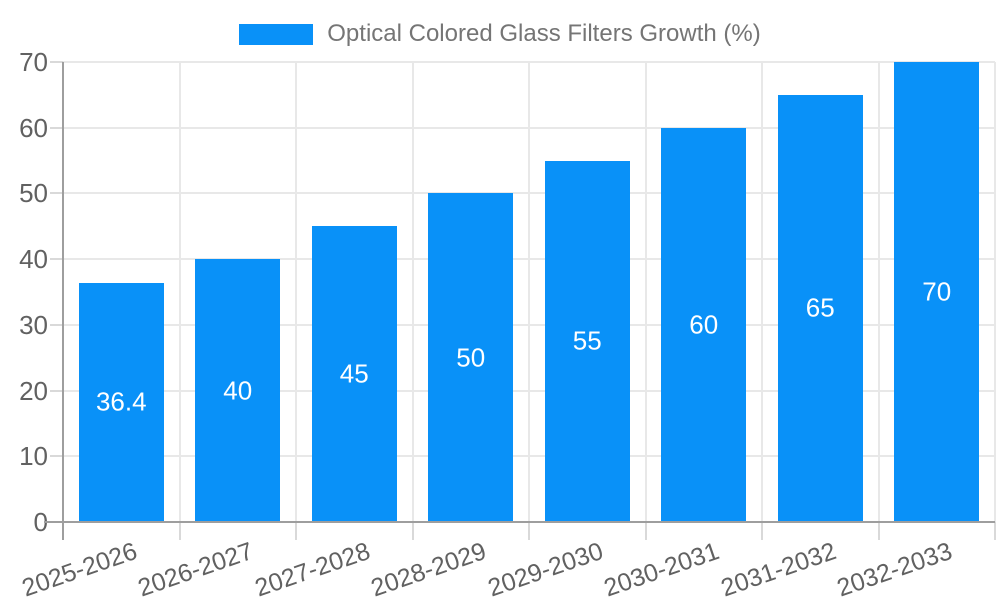 The height and width of the screenshot is (600, 1000). I want to click on y-axis-tick-label: 70, so click(33, 62).